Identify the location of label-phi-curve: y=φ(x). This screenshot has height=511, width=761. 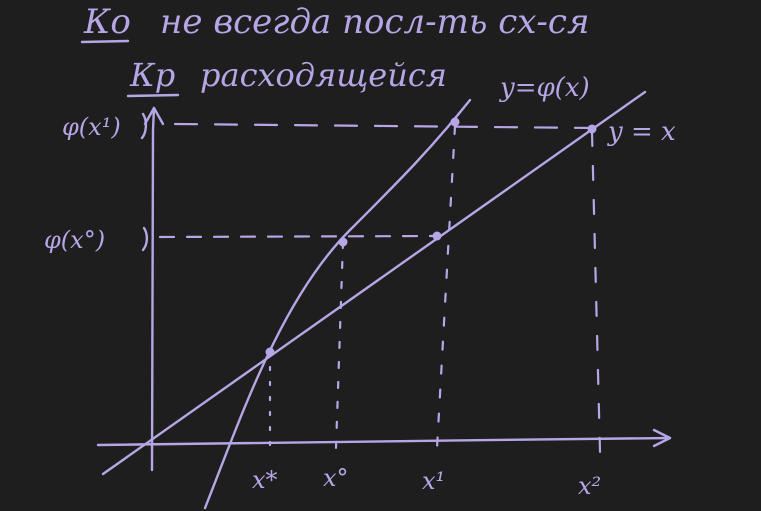
(544, 88).